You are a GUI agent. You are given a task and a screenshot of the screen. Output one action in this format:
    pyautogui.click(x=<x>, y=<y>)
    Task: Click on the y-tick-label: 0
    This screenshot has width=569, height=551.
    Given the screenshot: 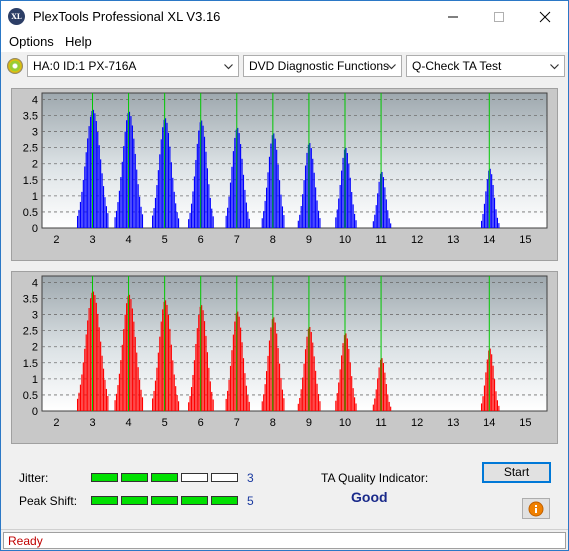 What is the action you would take?
    pyautogui.click(x=35, y=412)
    